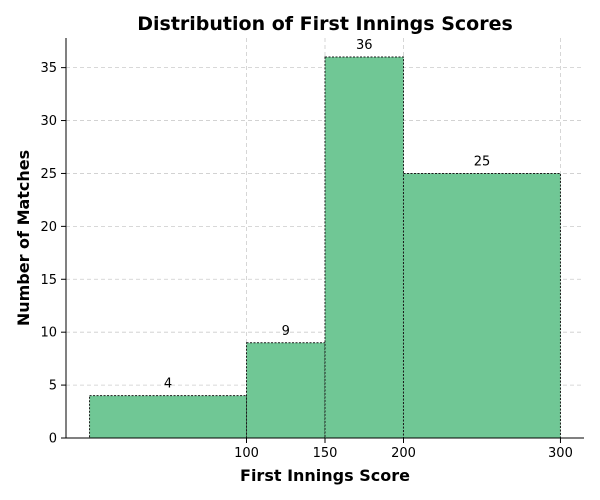 The height and width of the screenshot is (500, 600). Describe the element at coordinates (48, 174) in the screenshot. I see `y-tick-label: 25` at that location.